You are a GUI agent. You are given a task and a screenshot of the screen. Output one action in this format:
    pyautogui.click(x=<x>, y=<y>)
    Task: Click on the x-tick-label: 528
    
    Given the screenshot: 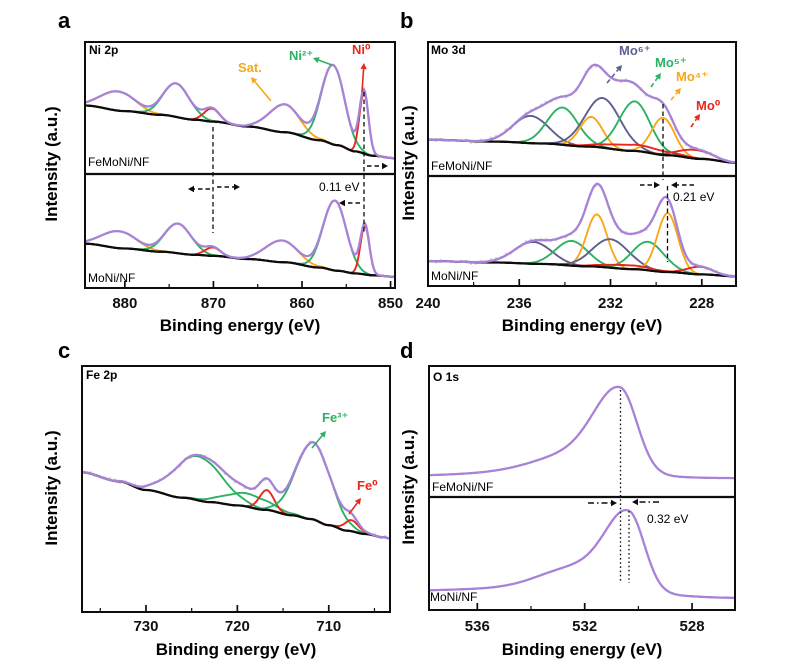 What is the action you would take?
    pyautogui.click(x=692, y=626)
    